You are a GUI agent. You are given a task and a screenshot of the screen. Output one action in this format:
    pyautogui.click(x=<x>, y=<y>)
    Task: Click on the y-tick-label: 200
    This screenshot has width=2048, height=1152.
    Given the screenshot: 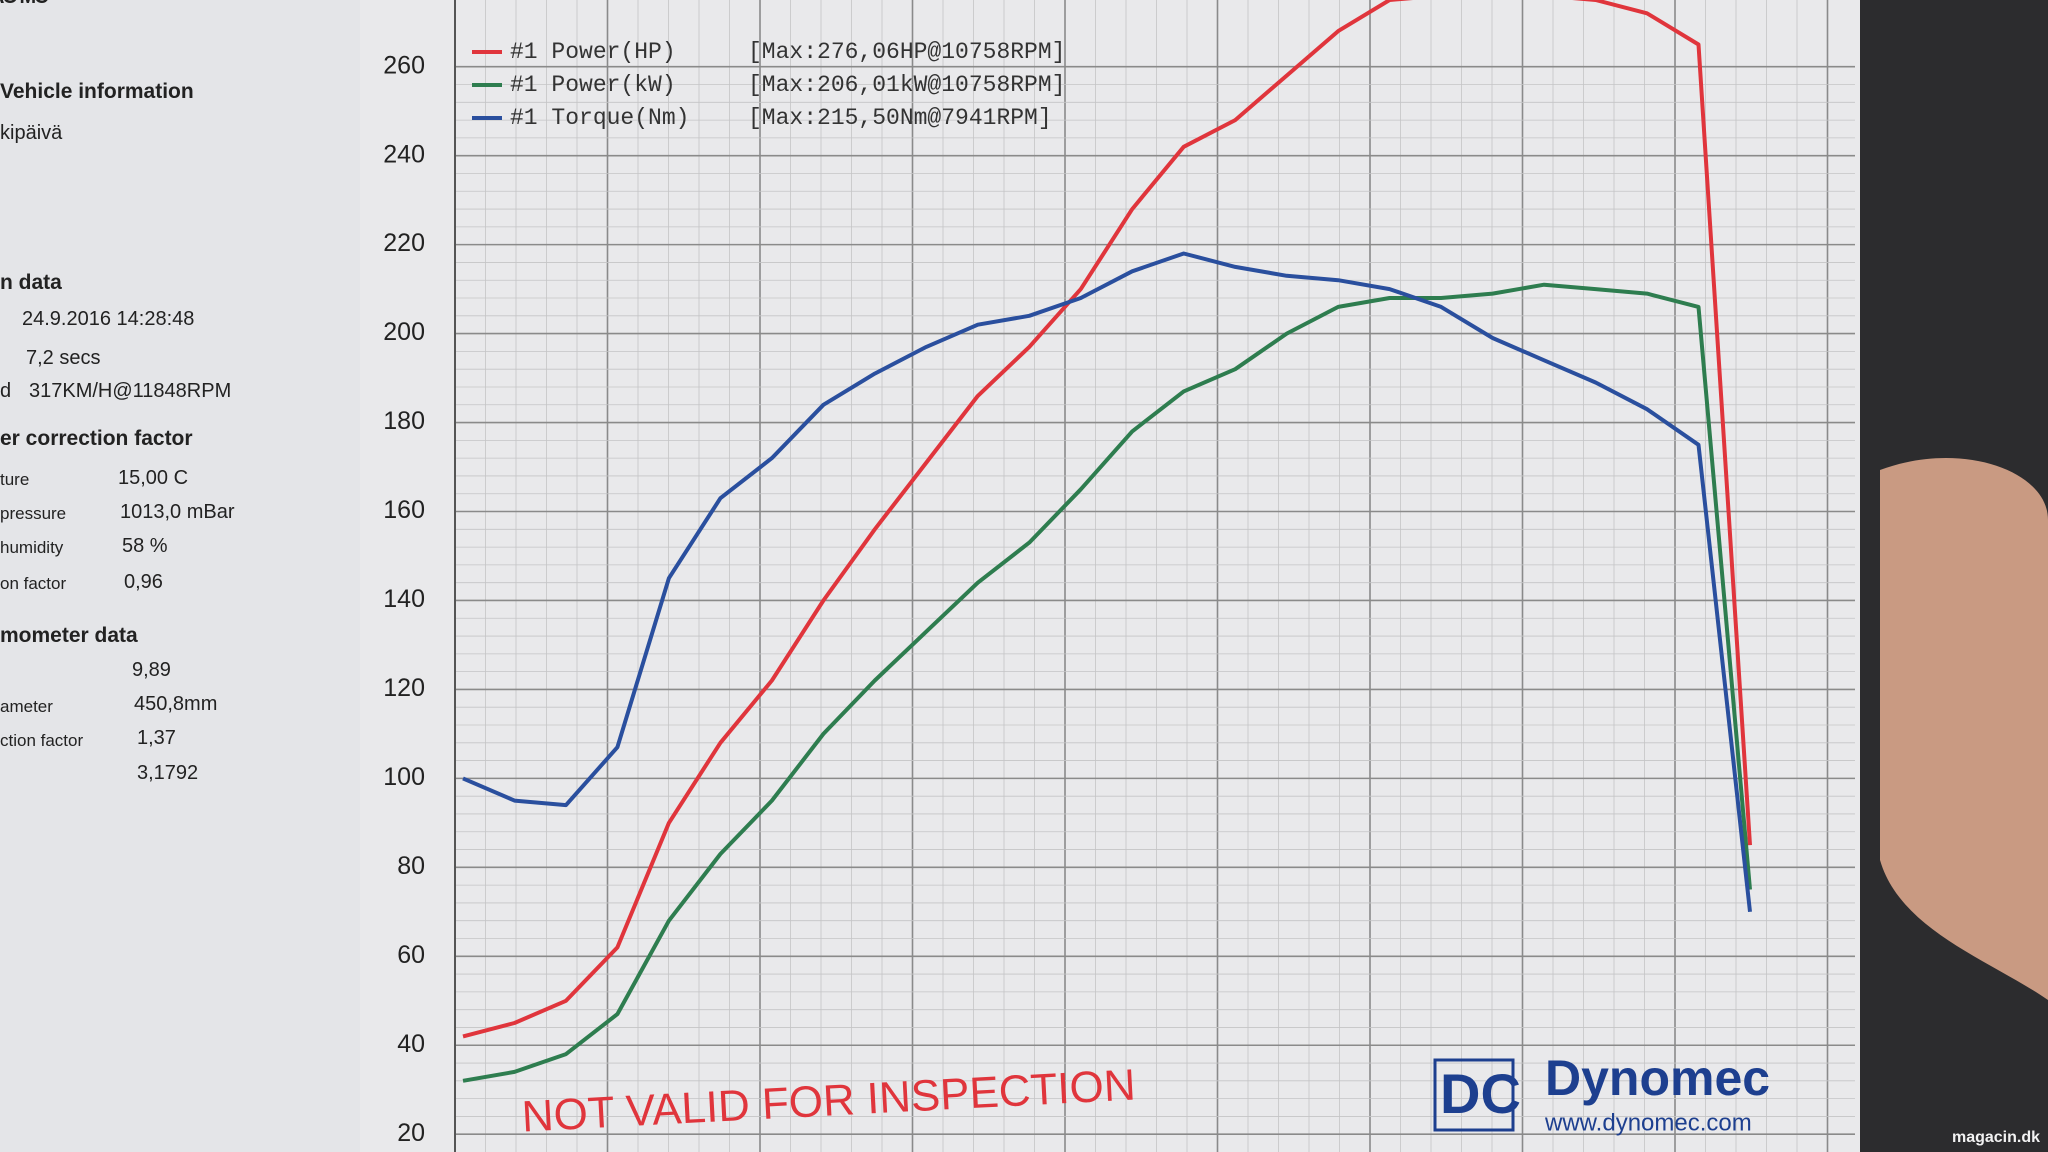 What is the action you would take?
    pyautogui.click(x=404, y=332)
    